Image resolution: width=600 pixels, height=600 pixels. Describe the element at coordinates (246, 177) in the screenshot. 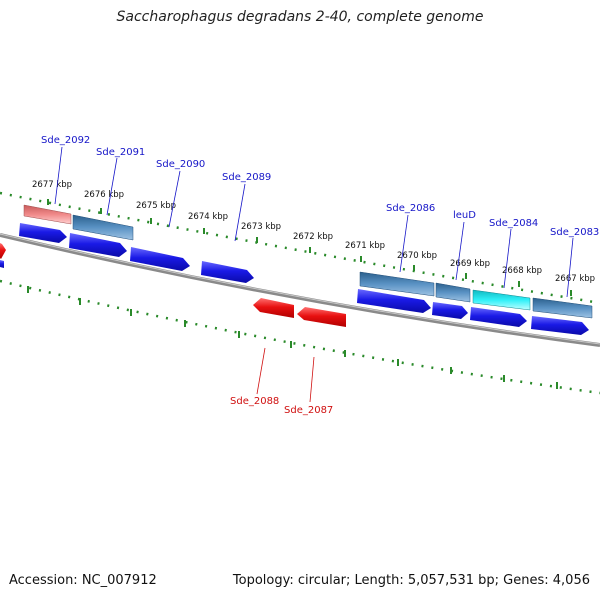

I see `gene-label-sde-2089: Sde_2089` at that location.